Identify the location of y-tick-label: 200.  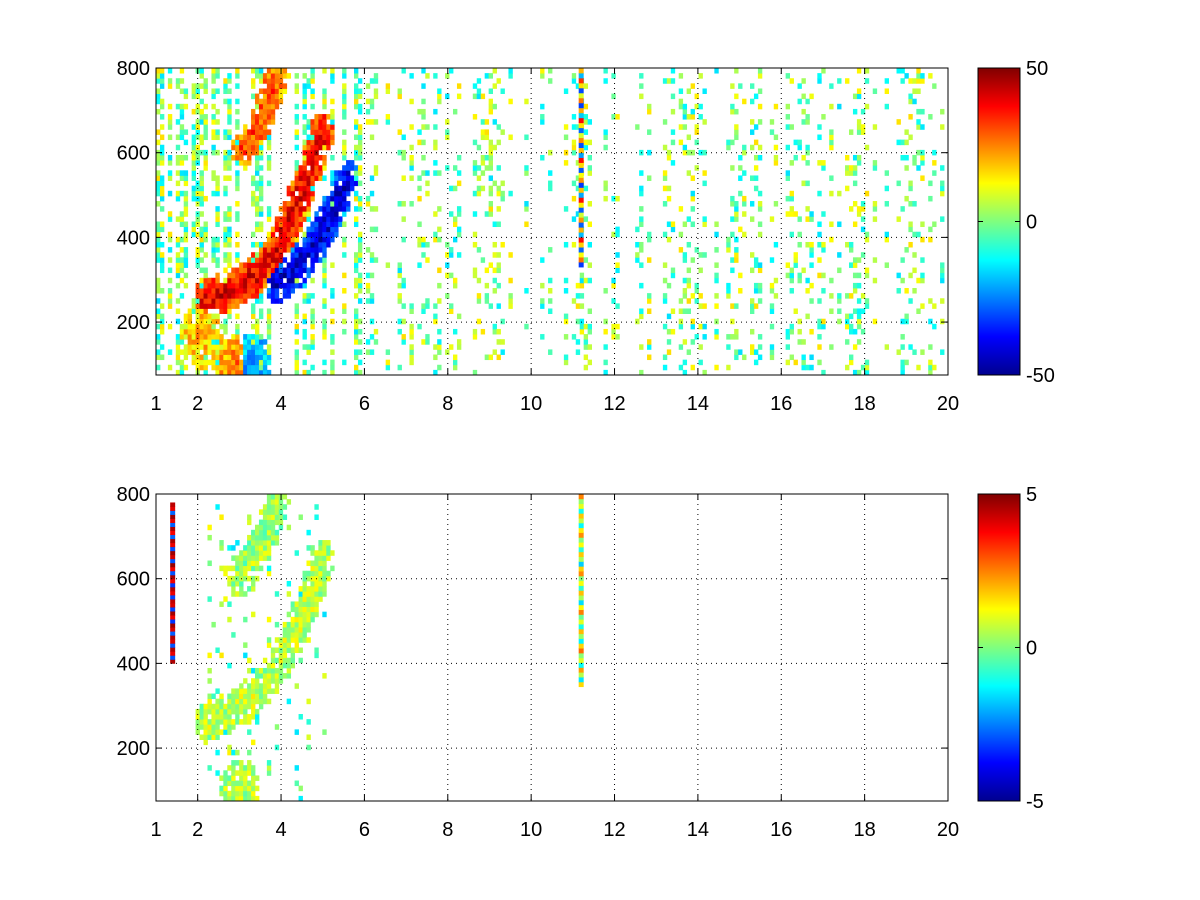
(133, 749).